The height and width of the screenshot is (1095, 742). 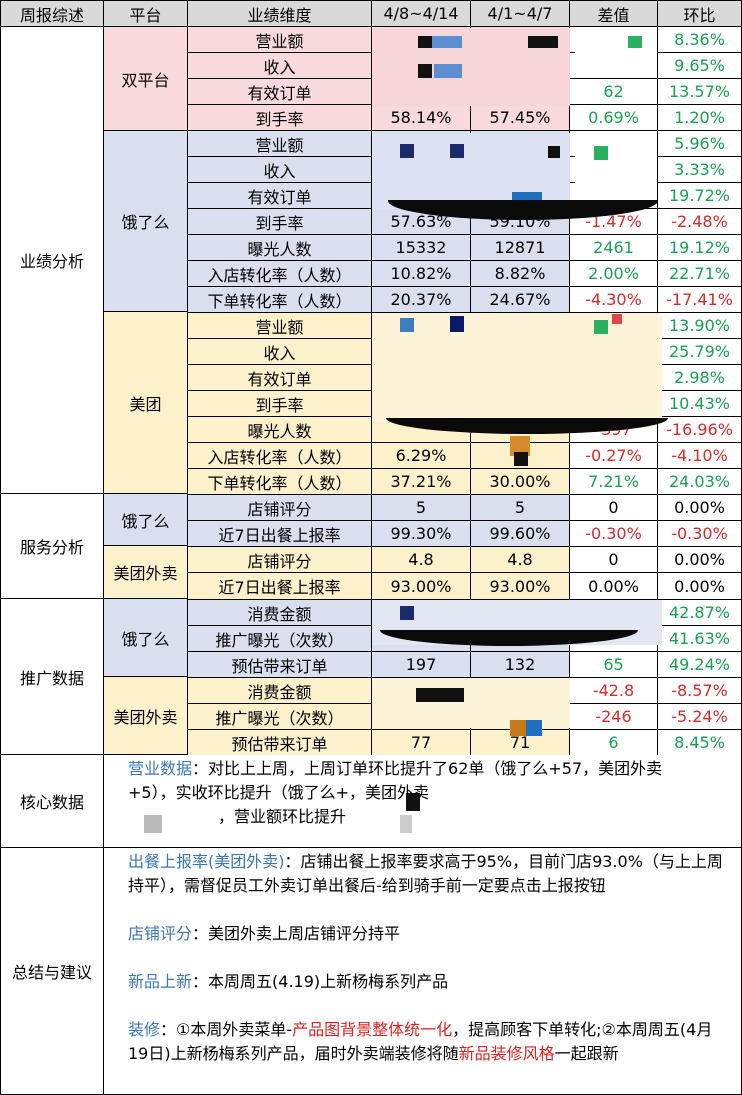 What do you see at coordinates (280, 248) in the screenshot?
I see `cell-dimension: 曝光人数` at bounding box center [280, 248].